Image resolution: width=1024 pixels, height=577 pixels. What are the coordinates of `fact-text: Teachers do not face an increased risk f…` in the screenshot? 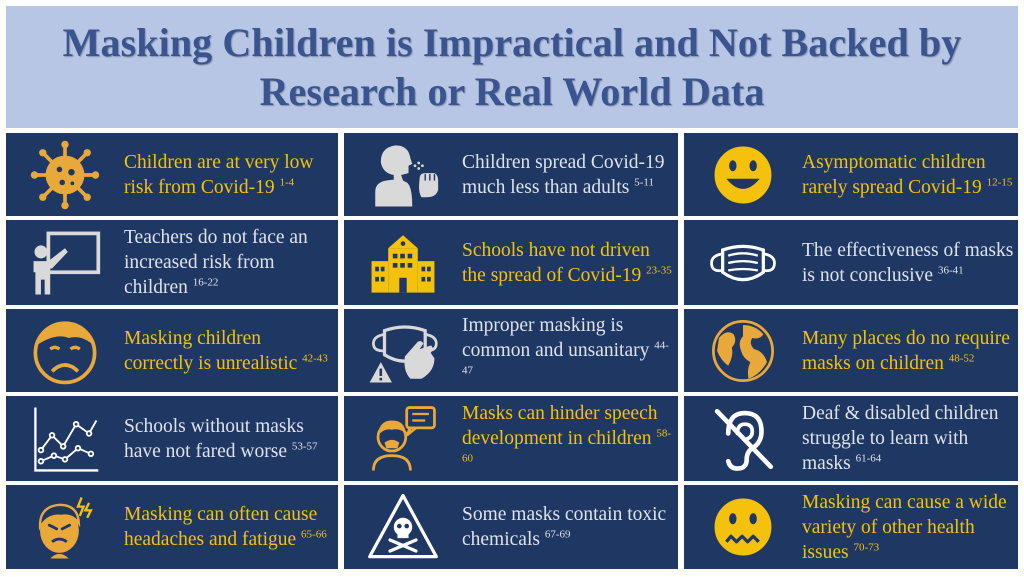 It's located at (216, 262).